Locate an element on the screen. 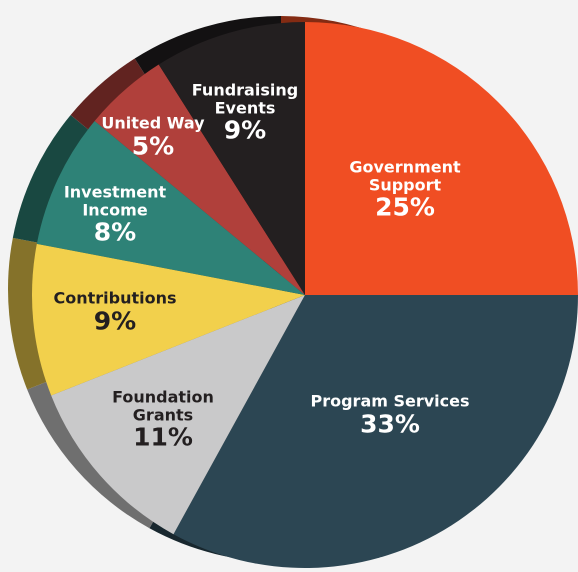 Image resolution: width=578 pixels, height=572 pixels. category-label: United Way is located at coordinates (153, 123).